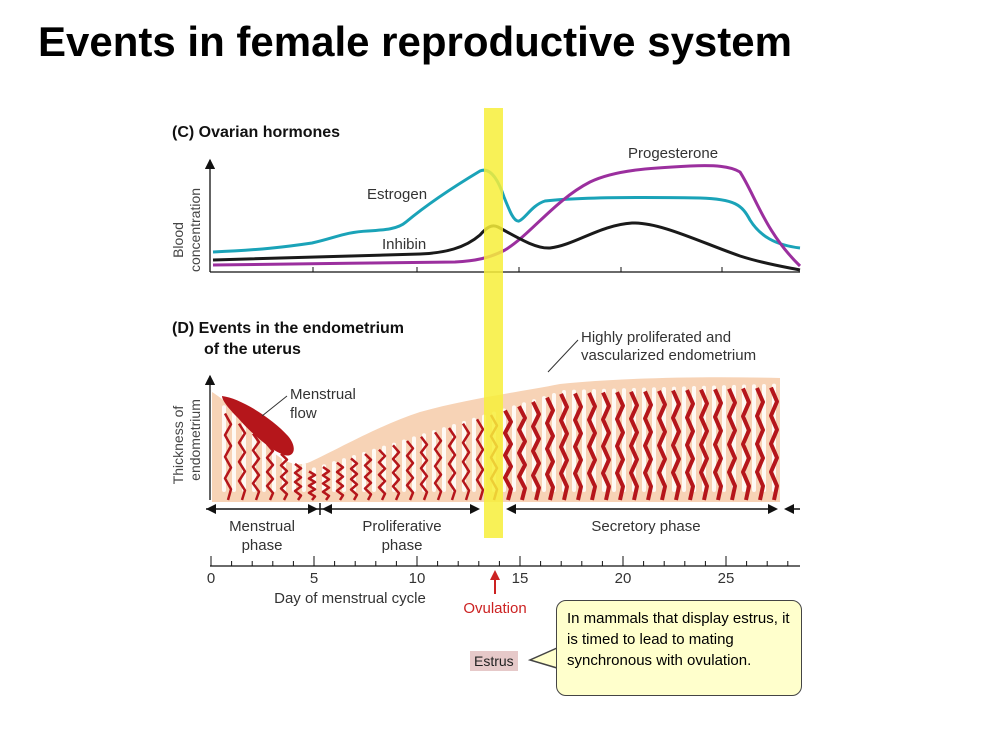 This screenshot has width=986, height=729. What do you see at coordinates (397, 194) in the screenshot?
I see `estrogen-label: Estrogen` at bounding box center [397, 194].